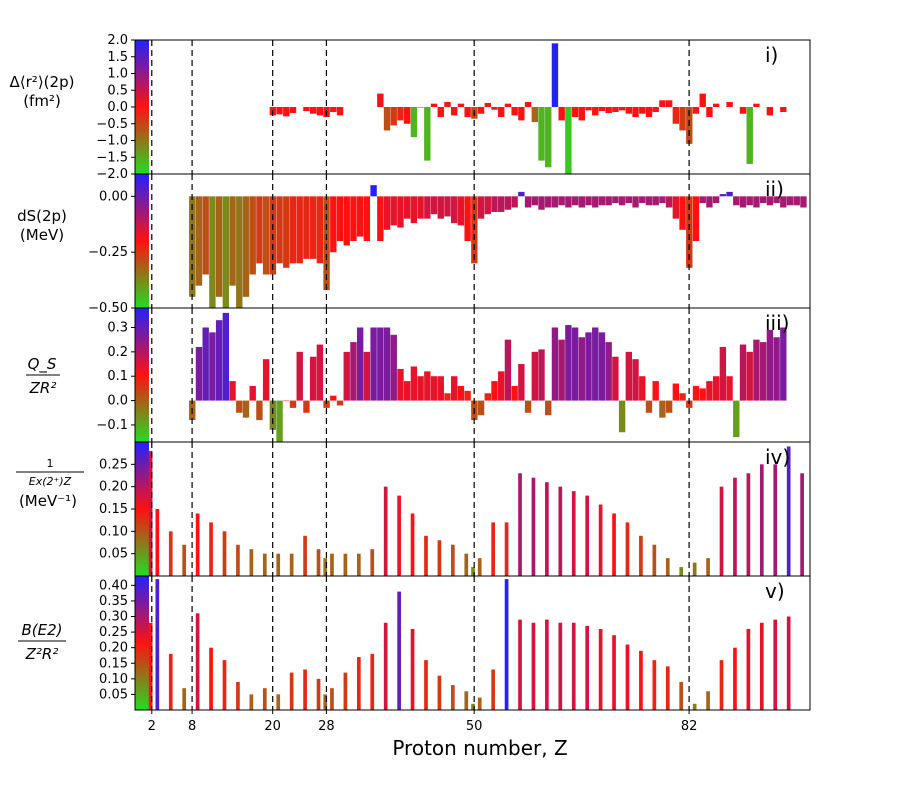 This screenshot has height=798, width=900. What do you see at coordinates (469, 509) in the screenshot?
I see `bars-iv` at bounding box center [469, 509].